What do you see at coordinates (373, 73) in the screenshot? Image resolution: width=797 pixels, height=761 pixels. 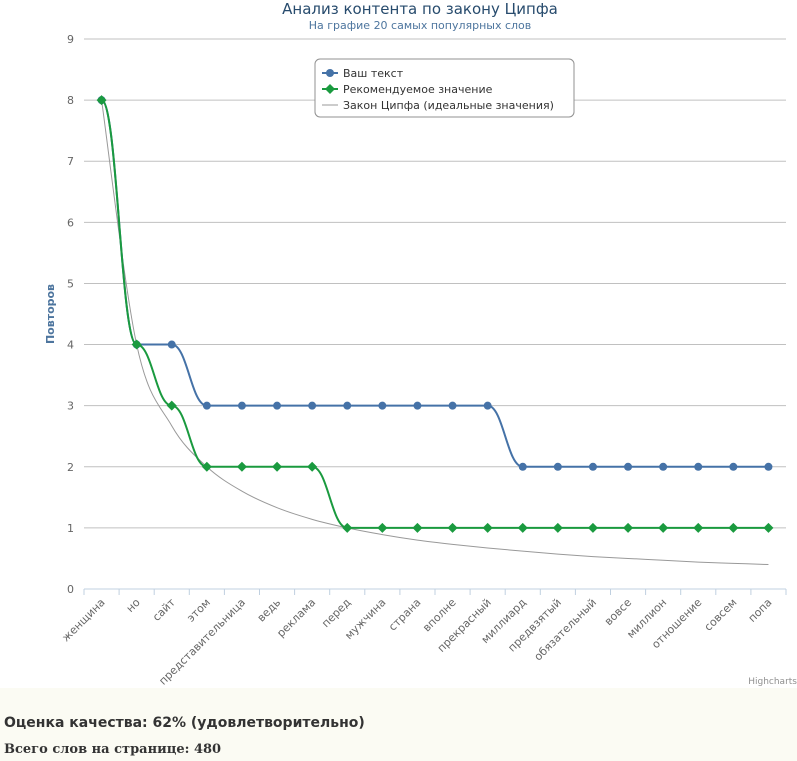 I see `legend-label: Ваш текст` at bounding box center [373, 73].